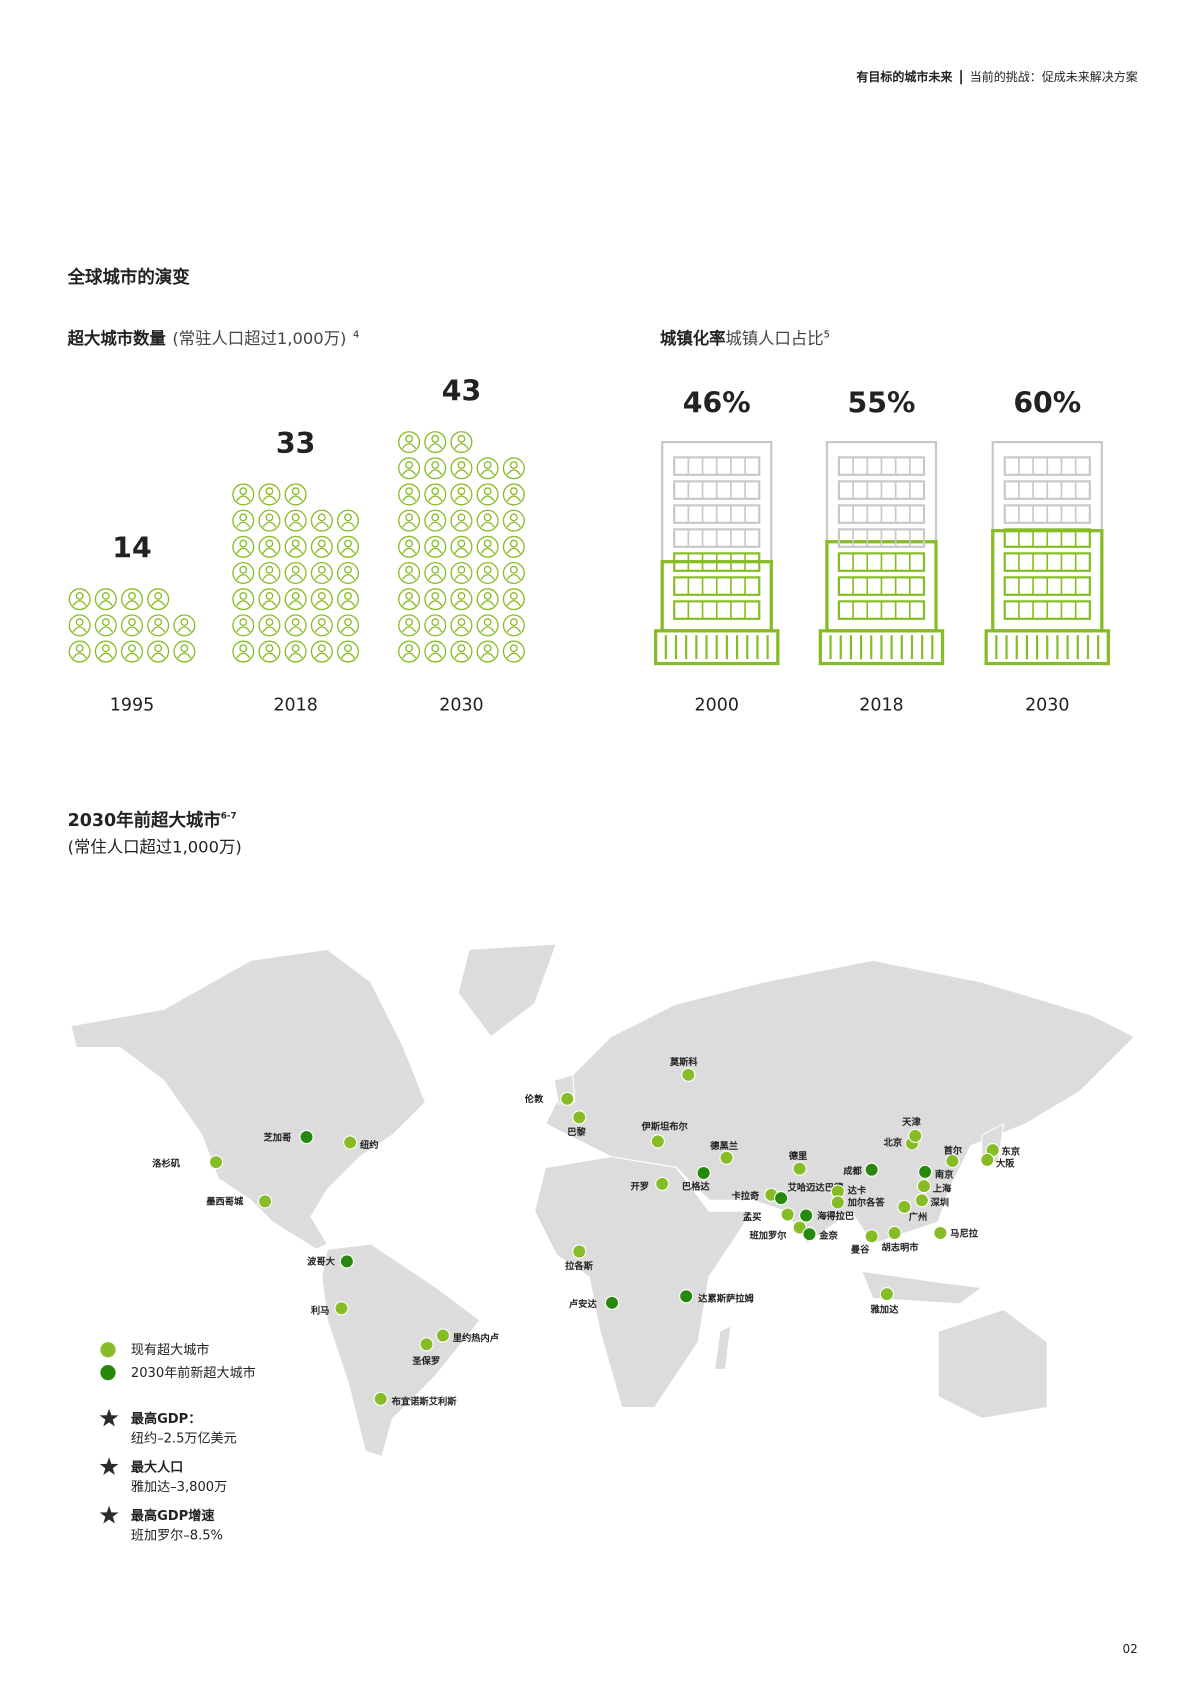 Image resolution: width=1200 pixels, height=1698 pixels. I want to click on city-label: 利马, so click(320, 1311).